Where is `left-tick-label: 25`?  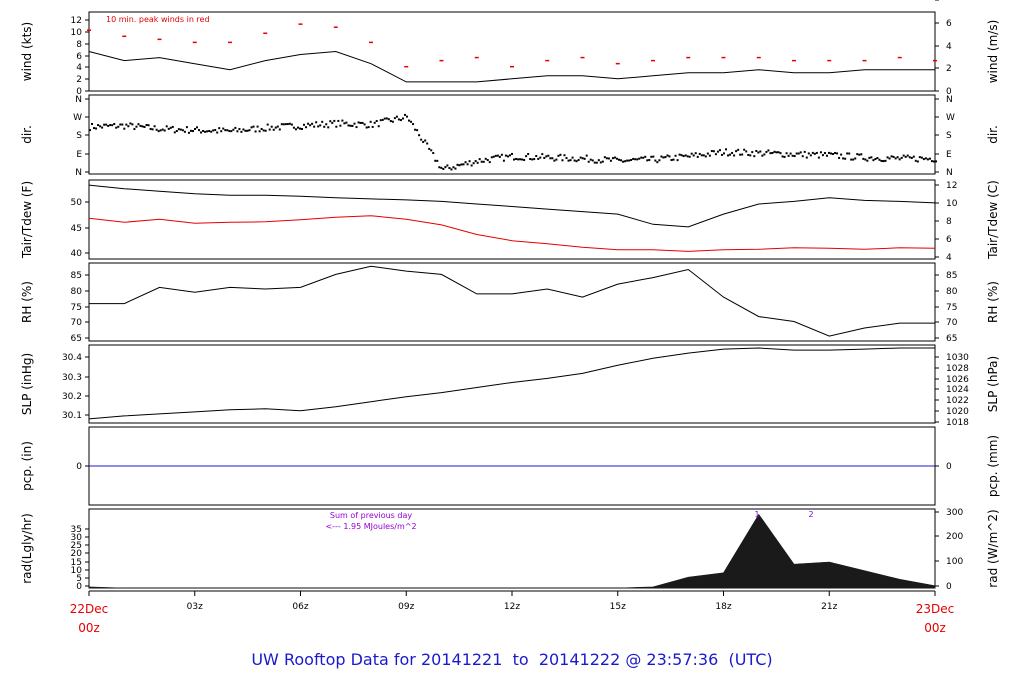
left-tick-label: 25 is located at coordinates (76, 546).